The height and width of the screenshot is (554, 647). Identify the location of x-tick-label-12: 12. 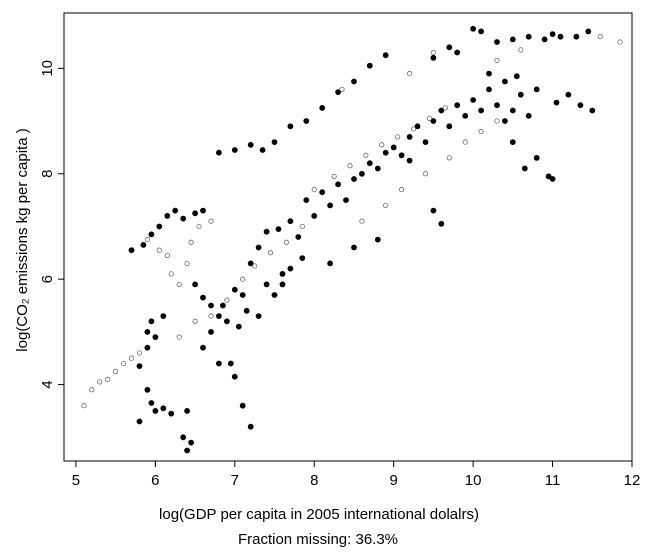
(632, 480).